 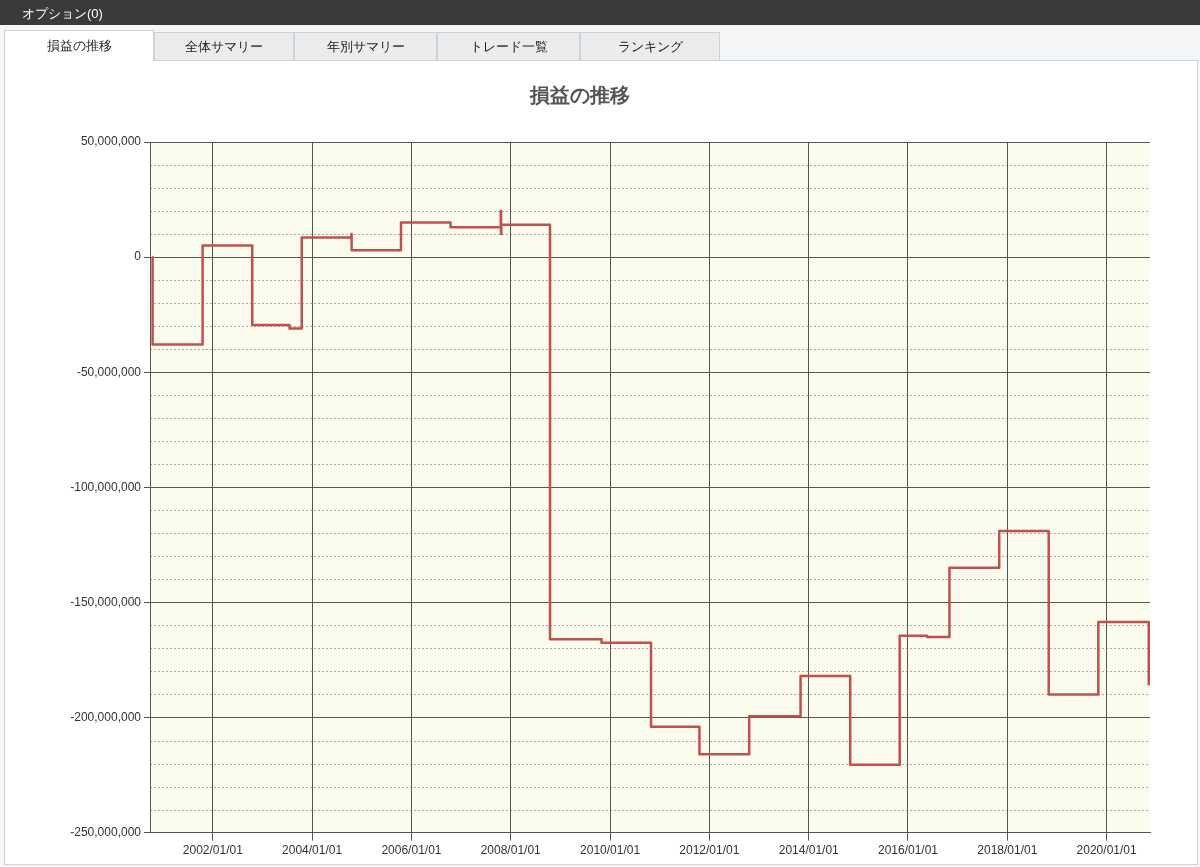 What do you see at coordinates (511, 850) in the screenshot?
I see `x-tick-label: 2008/01/01` at bounding box center [511, 850].